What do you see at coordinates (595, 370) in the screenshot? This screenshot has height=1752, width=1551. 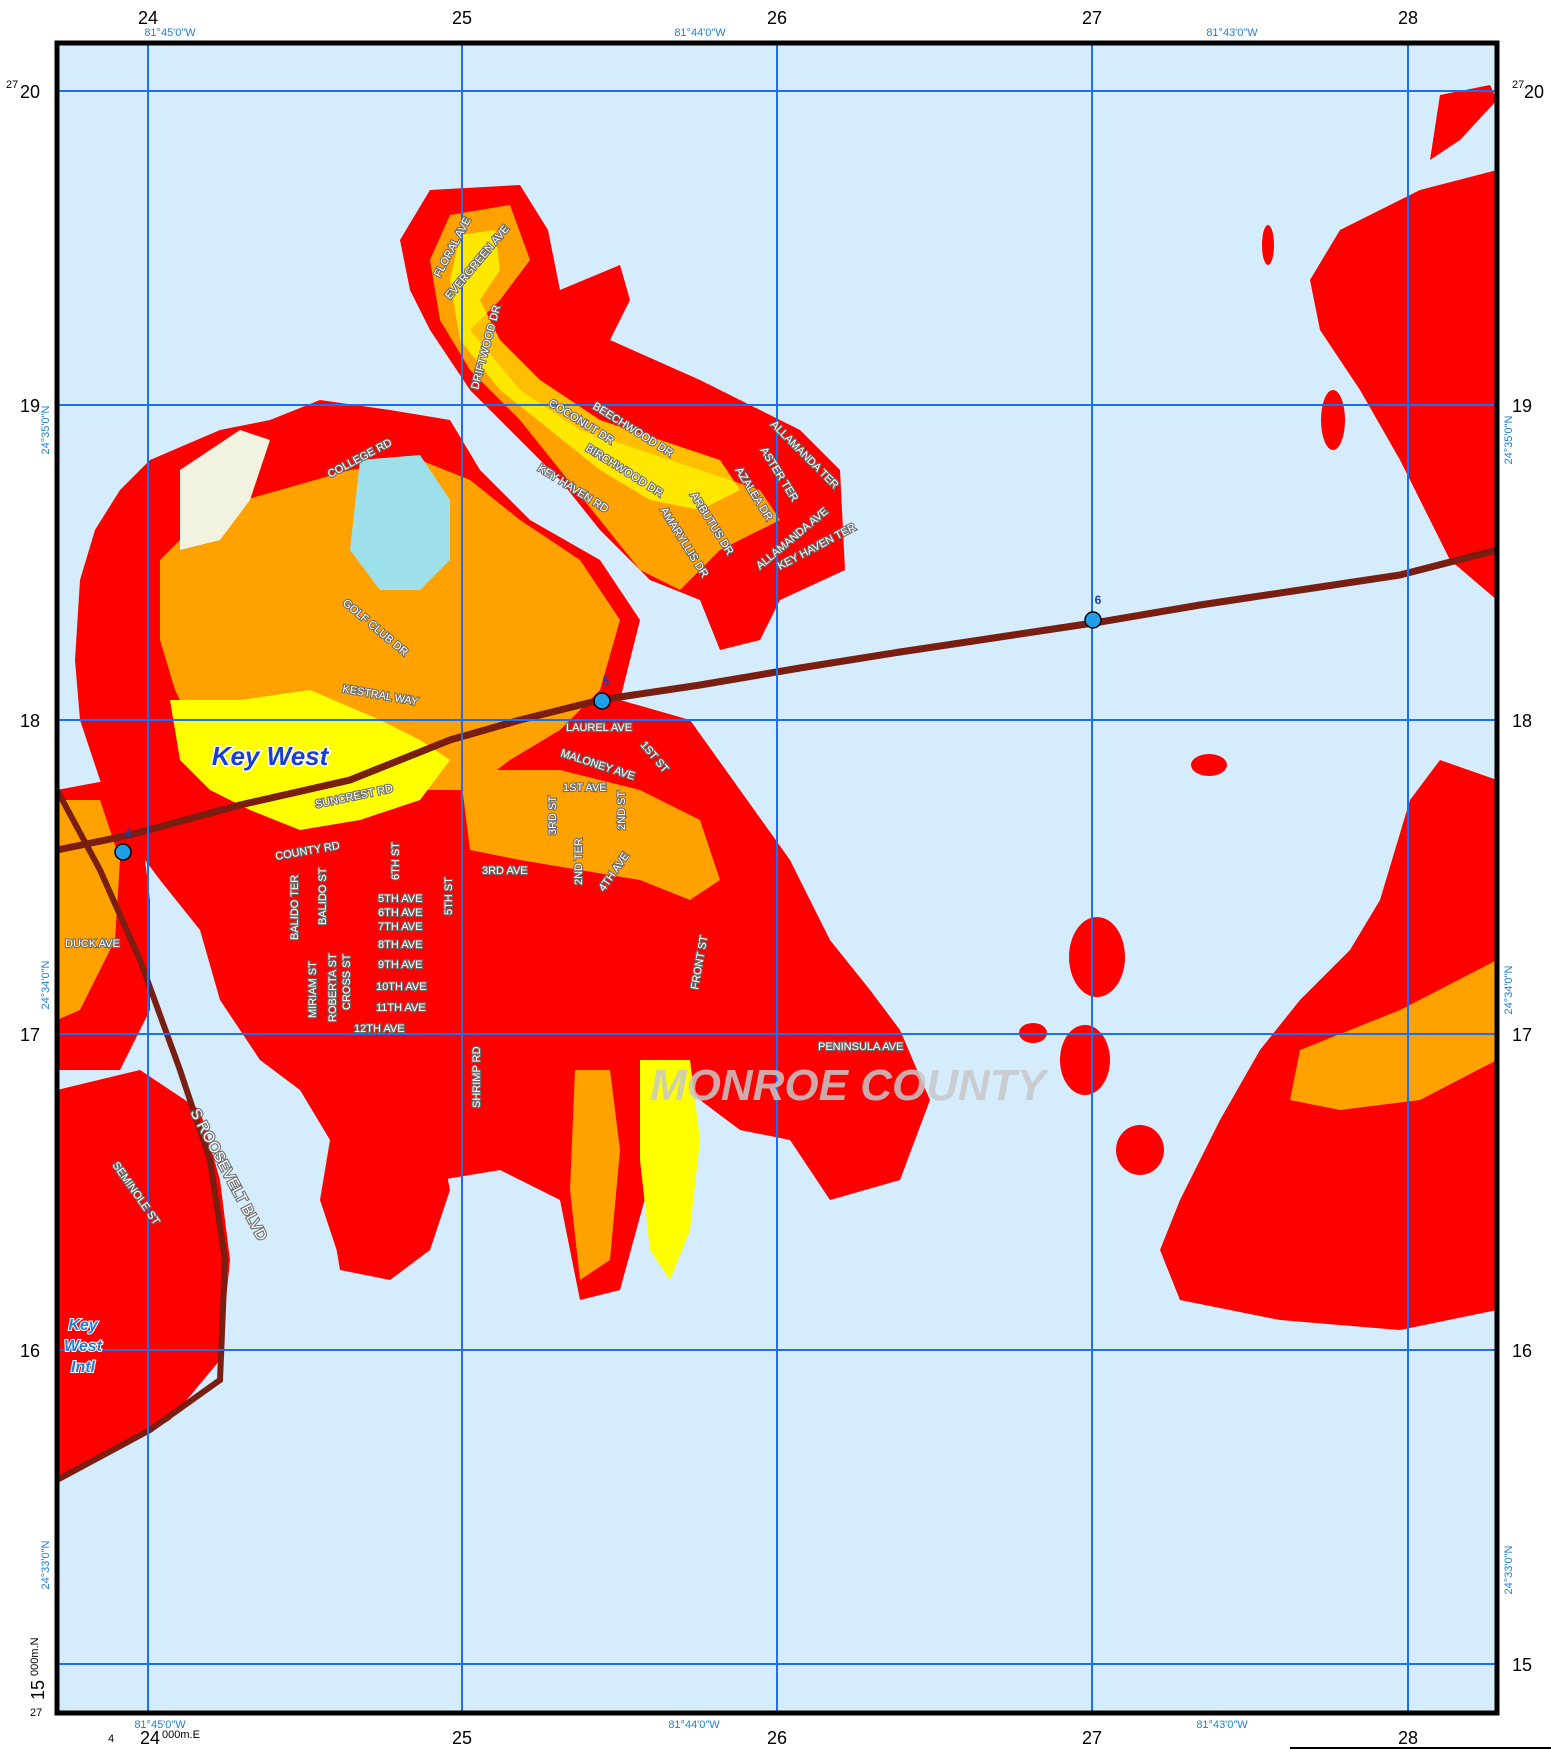 I see `key-haven-moderate` at bounding box center [595, 370].